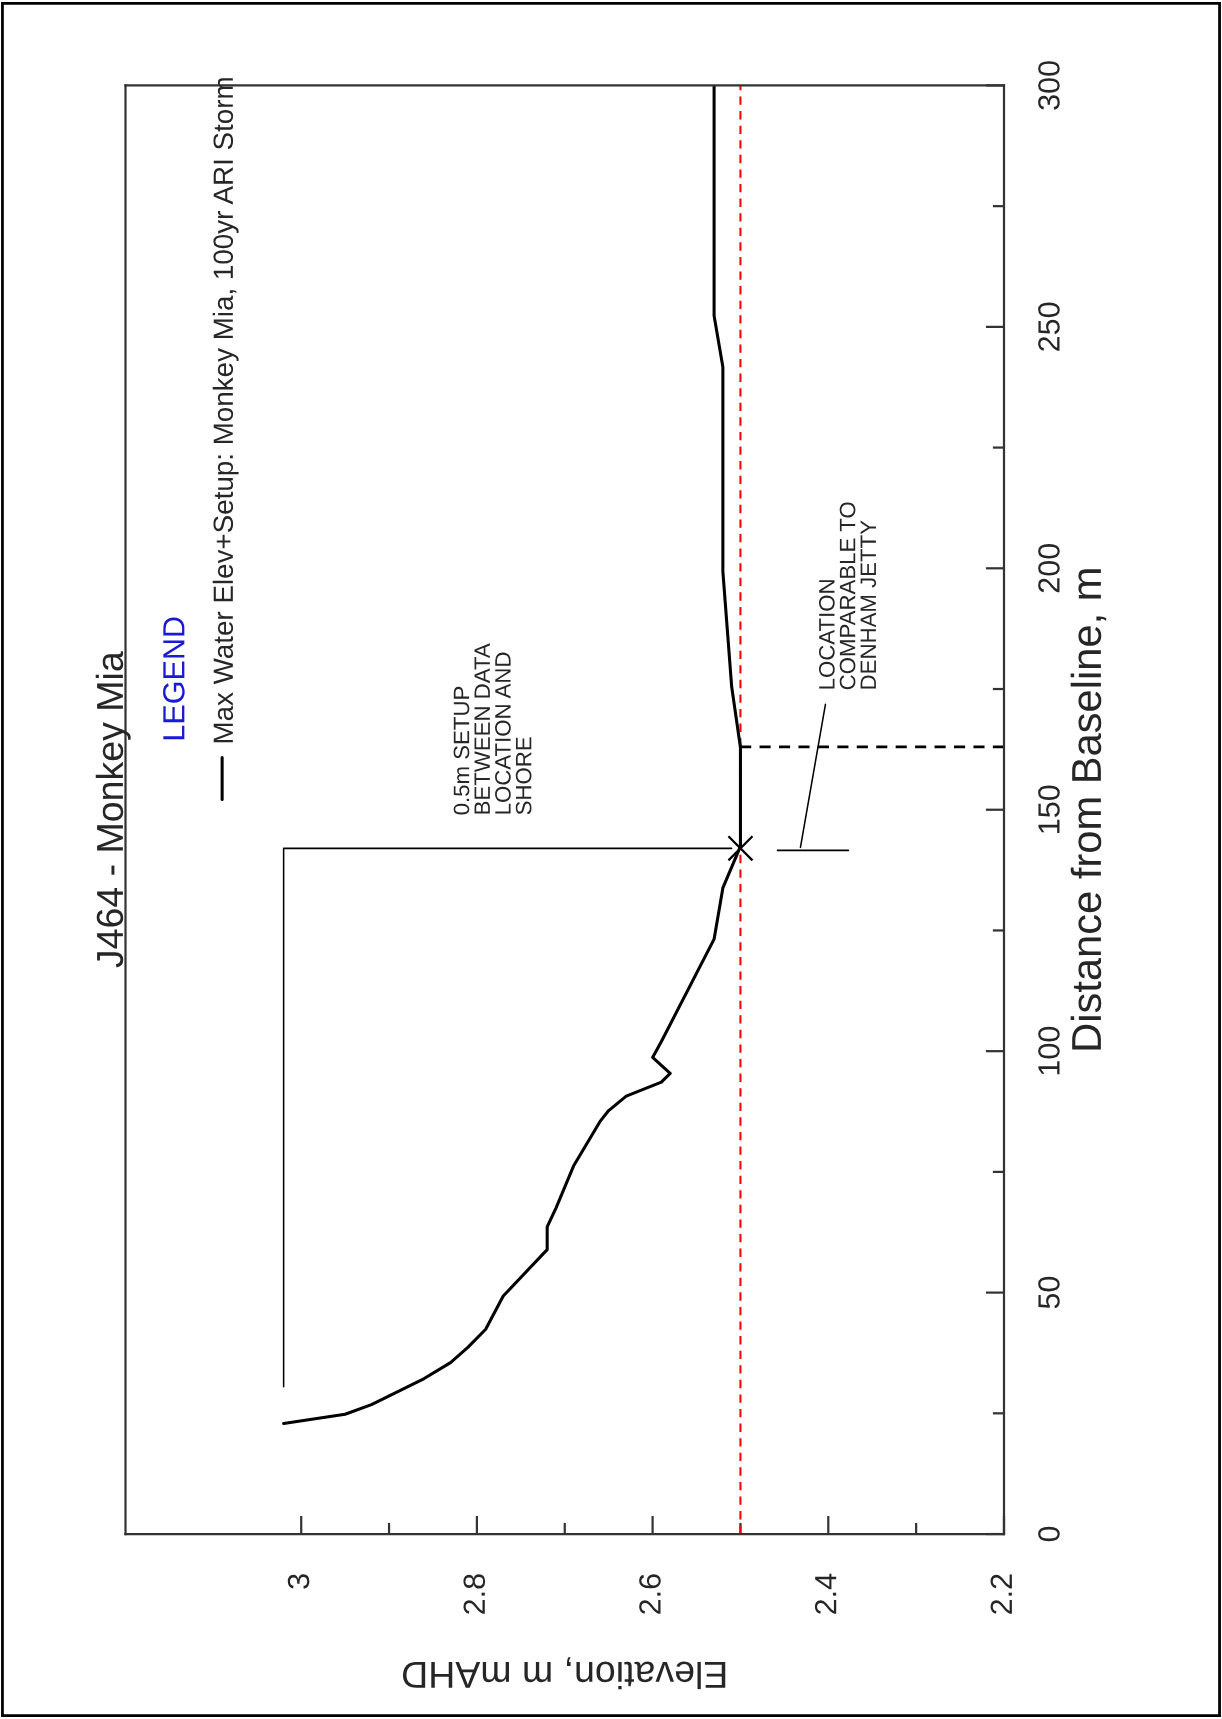 The height and width of the screenshot is (1719, 1222). Describe the element at coordinates (492, 729) in the screenshot. I see `annotation: 0.5m SETUP BETWEEN DATA LOCATION AND SHORE` at that location.